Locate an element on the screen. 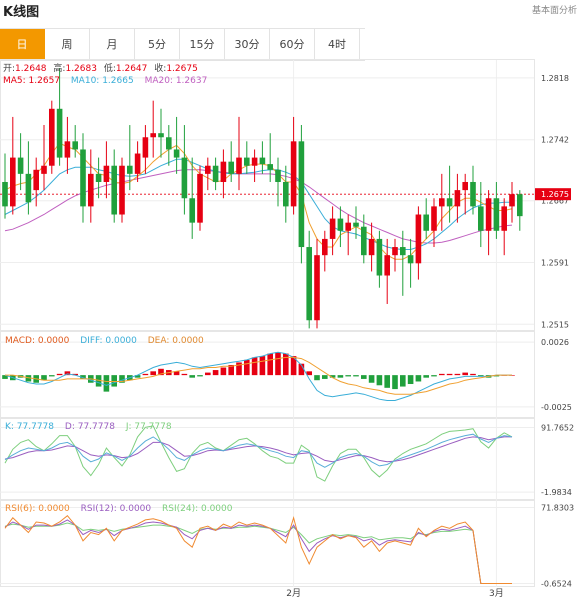  rsi-panel-frame is located at coordinates (267, 543).